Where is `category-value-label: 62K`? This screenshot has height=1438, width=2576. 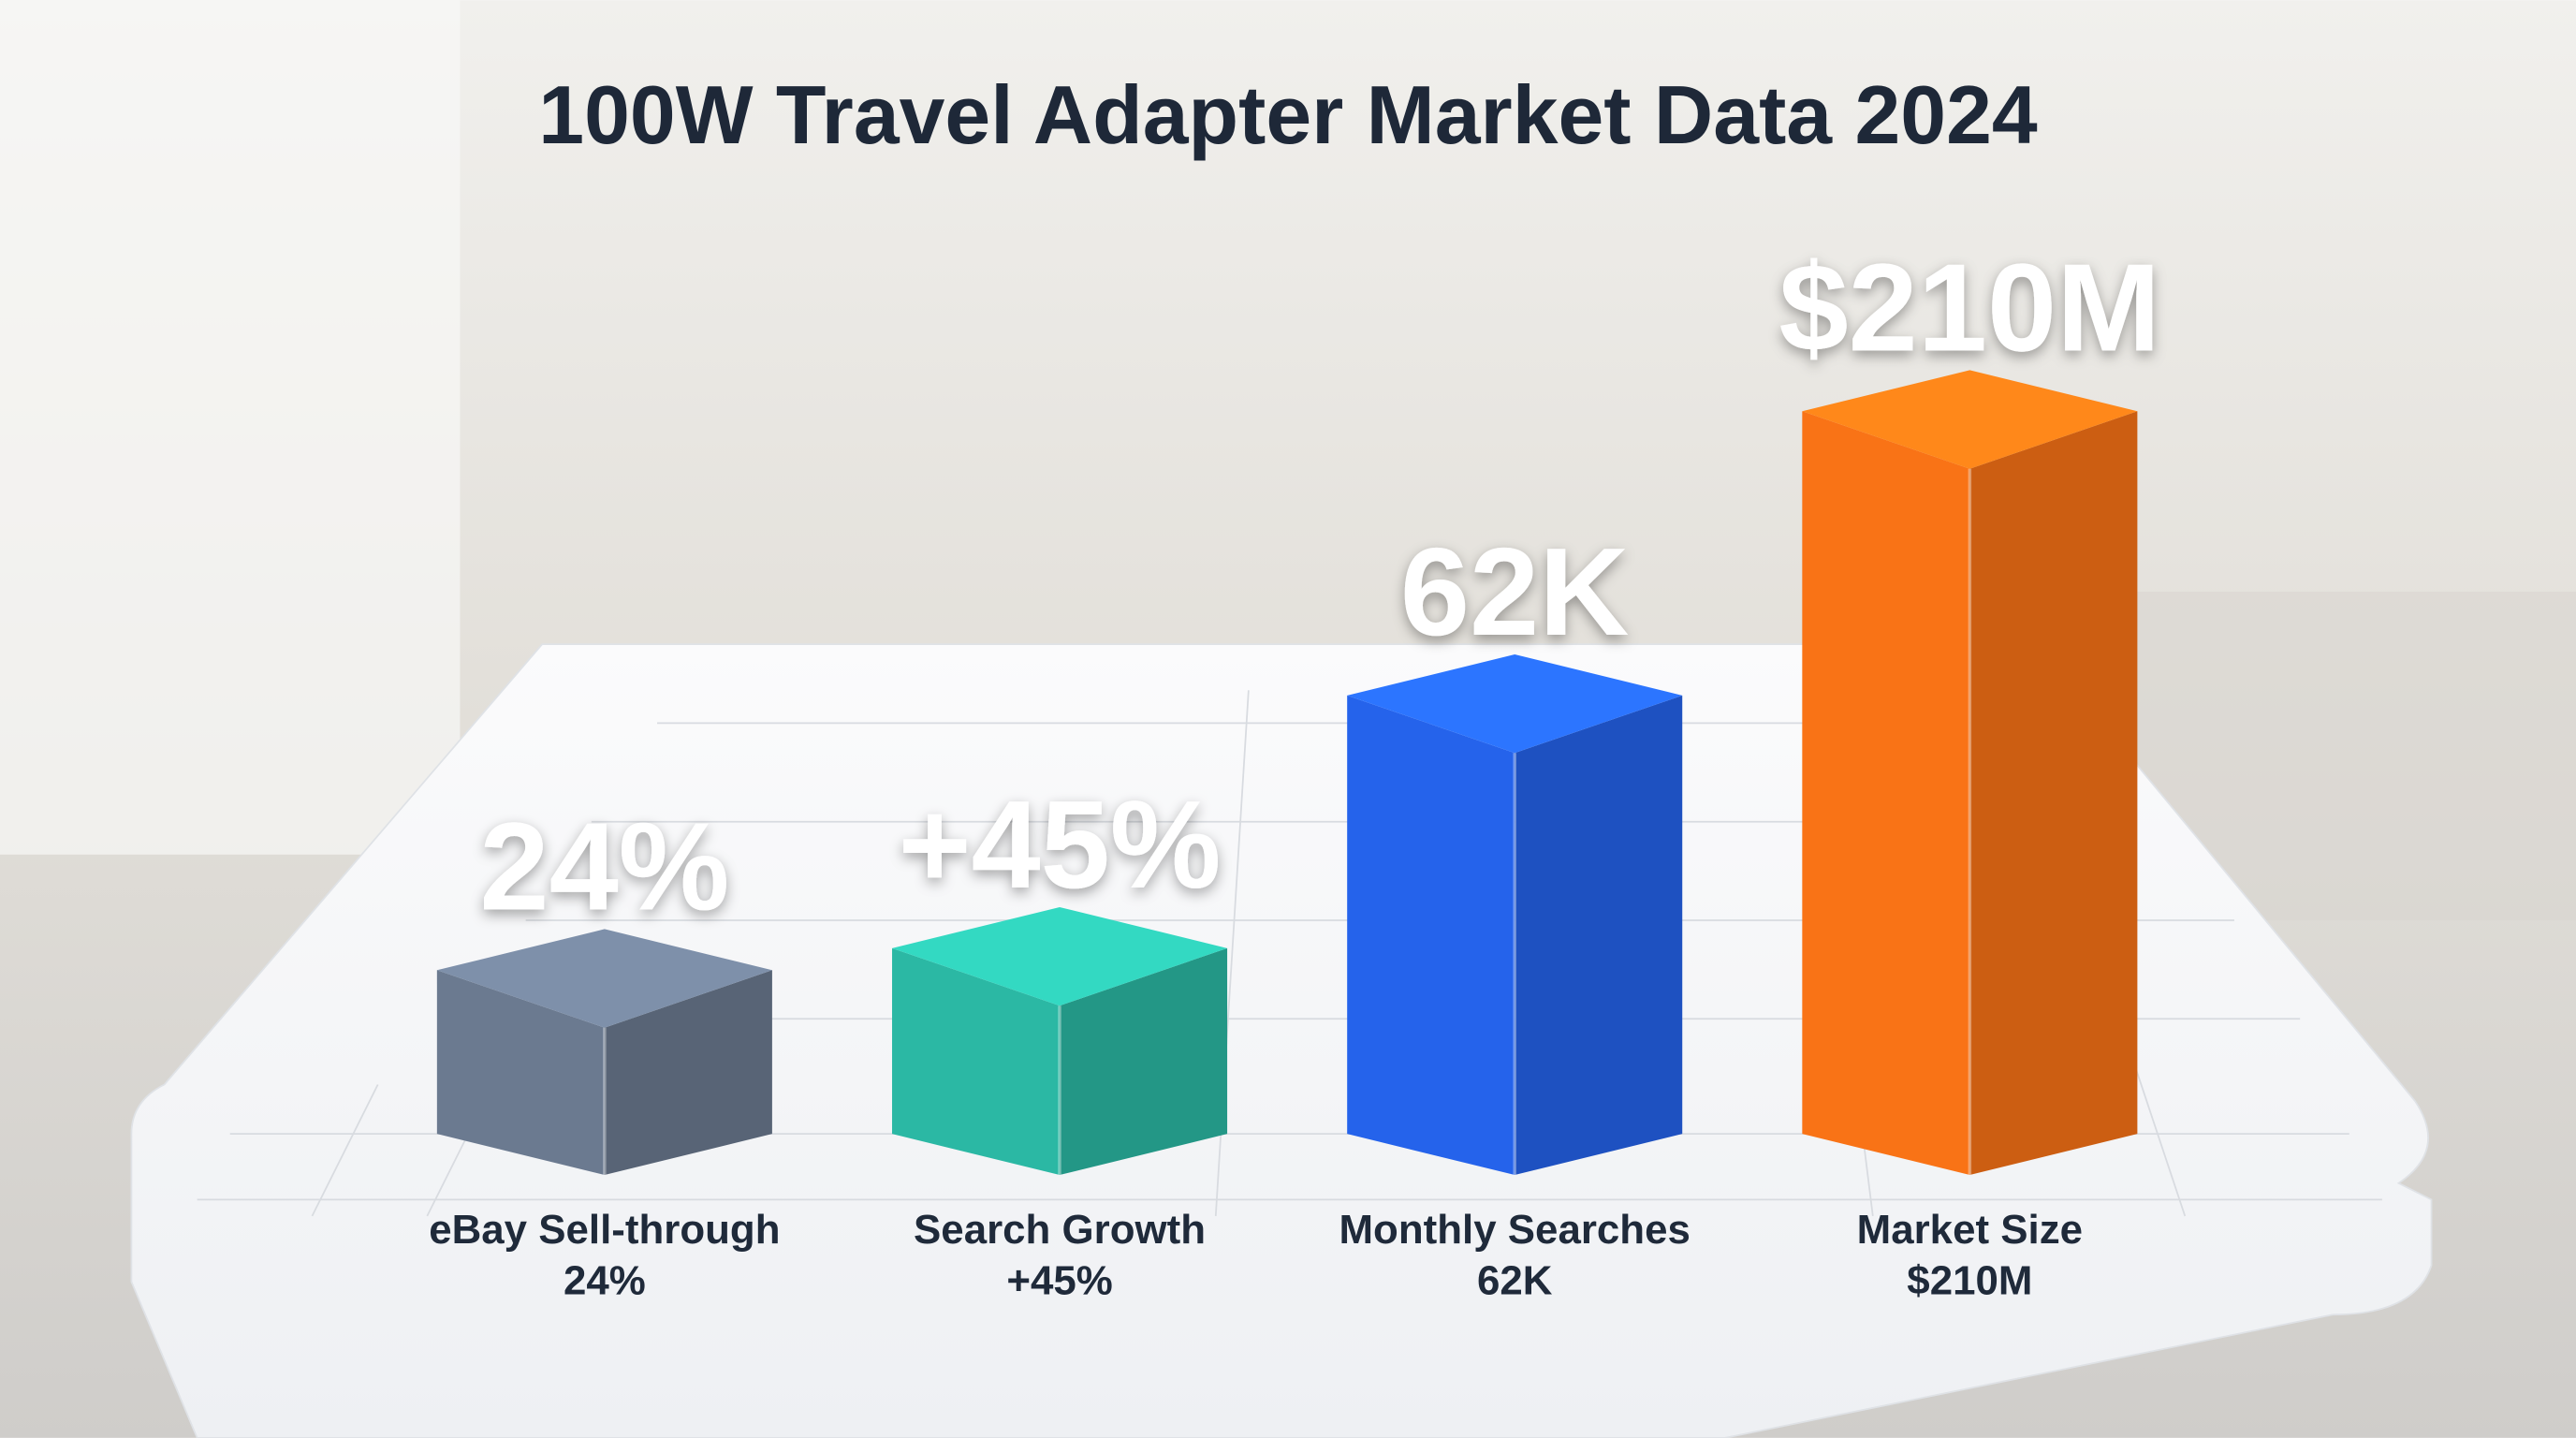
category-value-label: 62K is located at coordinates (1515, 1280).